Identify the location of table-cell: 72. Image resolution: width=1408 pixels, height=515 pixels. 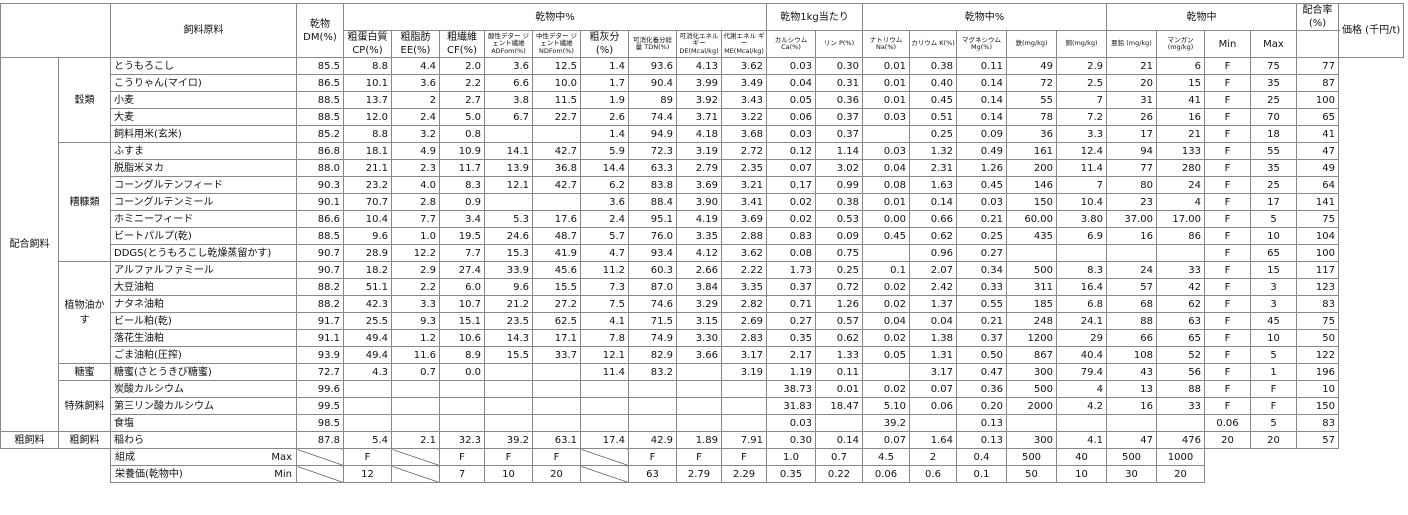
(1031, 83).